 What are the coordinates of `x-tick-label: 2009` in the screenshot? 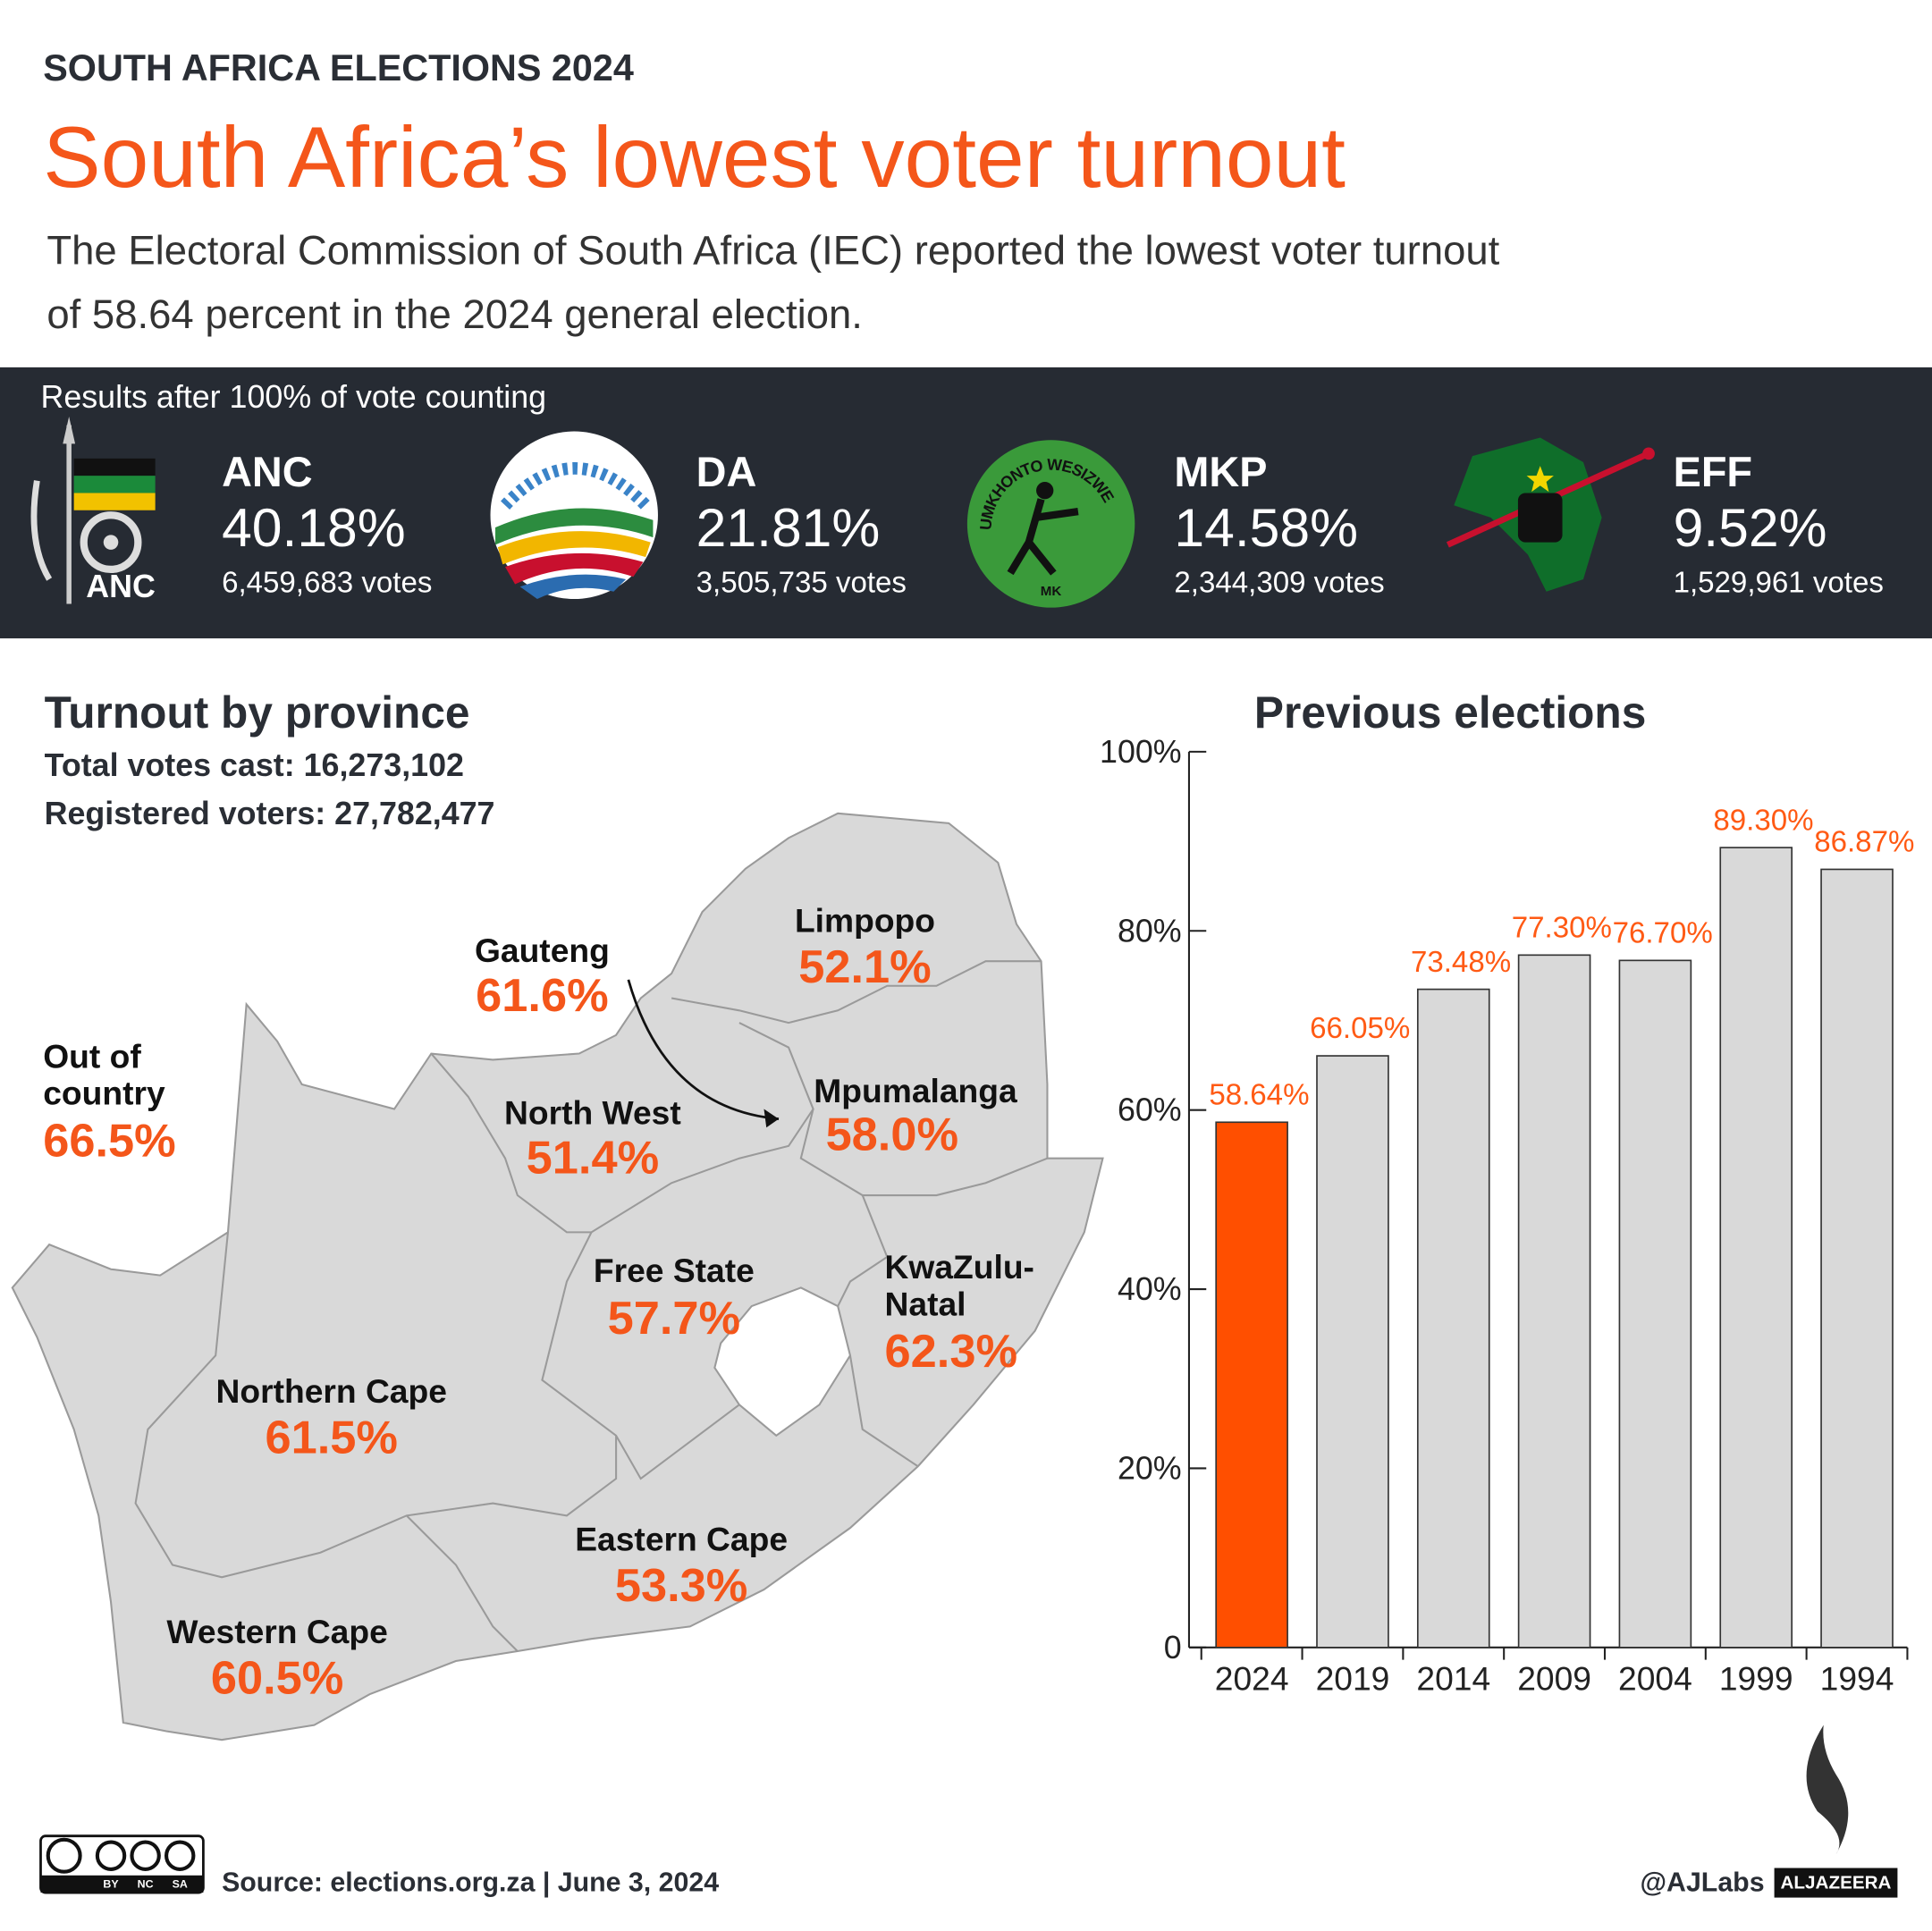 It's located at (1554, 1678).